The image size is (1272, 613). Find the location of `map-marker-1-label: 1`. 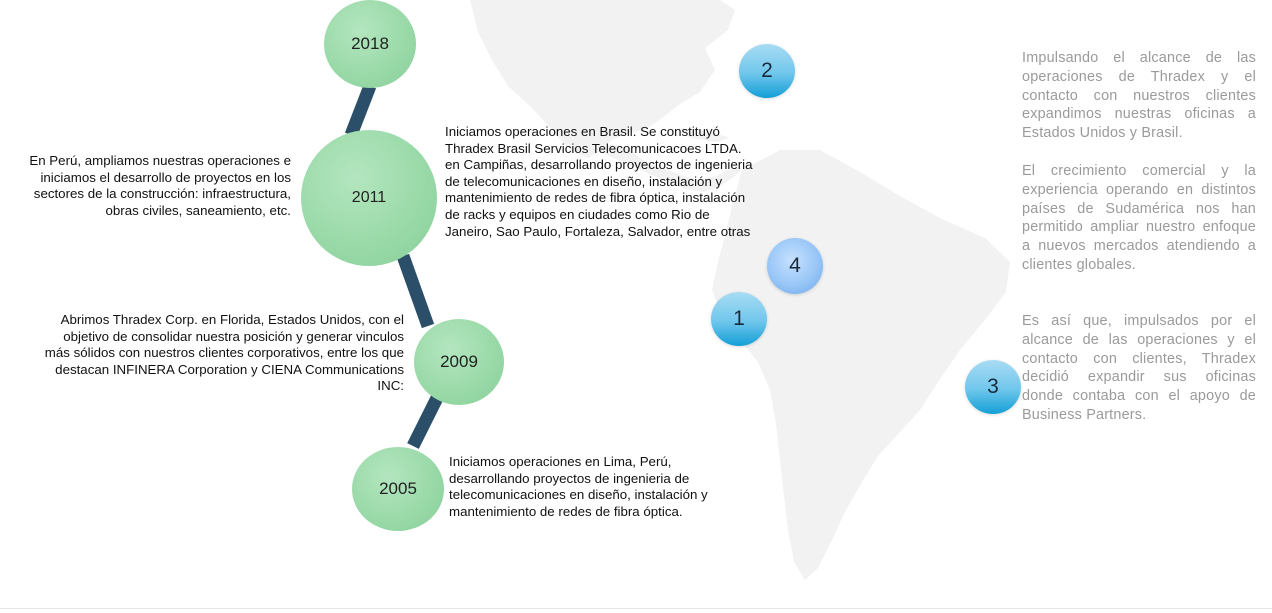

map-marker-1-label: 1 is located at coordinates (739, 318).